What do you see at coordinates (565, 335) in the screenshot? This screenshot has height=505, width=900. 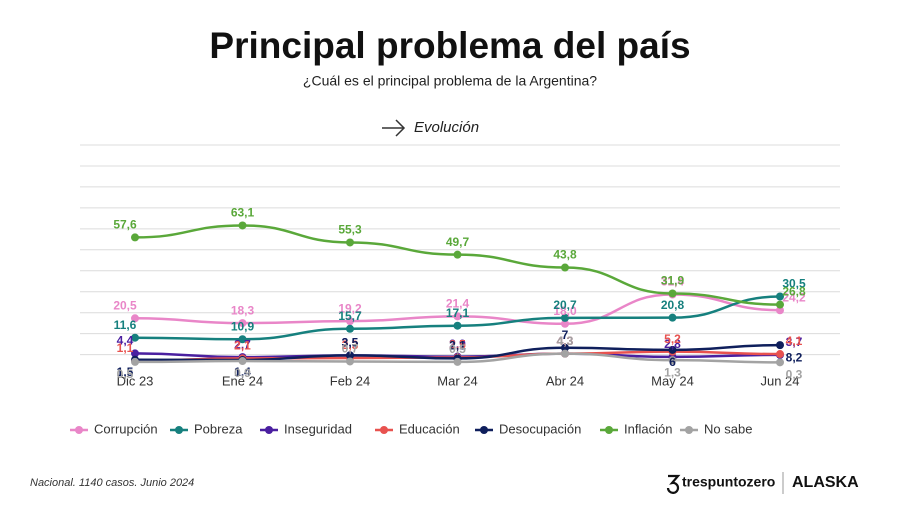 I see `data-label: 7` at bounding box center [565, 335].